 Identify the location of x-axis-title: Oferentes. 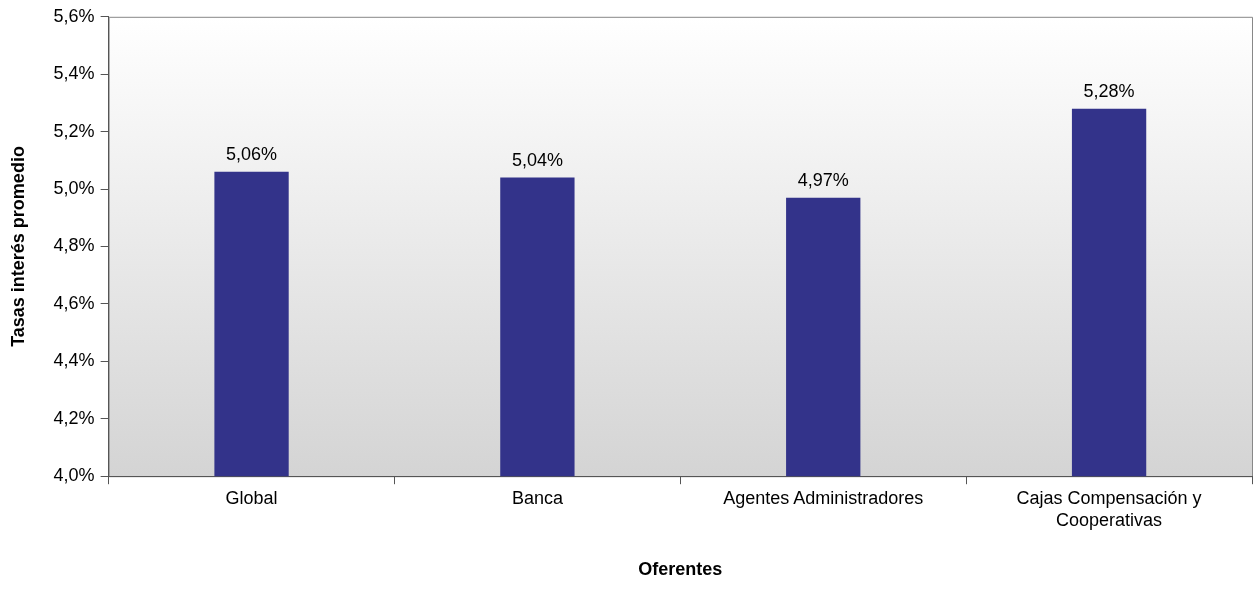
(680, 569).